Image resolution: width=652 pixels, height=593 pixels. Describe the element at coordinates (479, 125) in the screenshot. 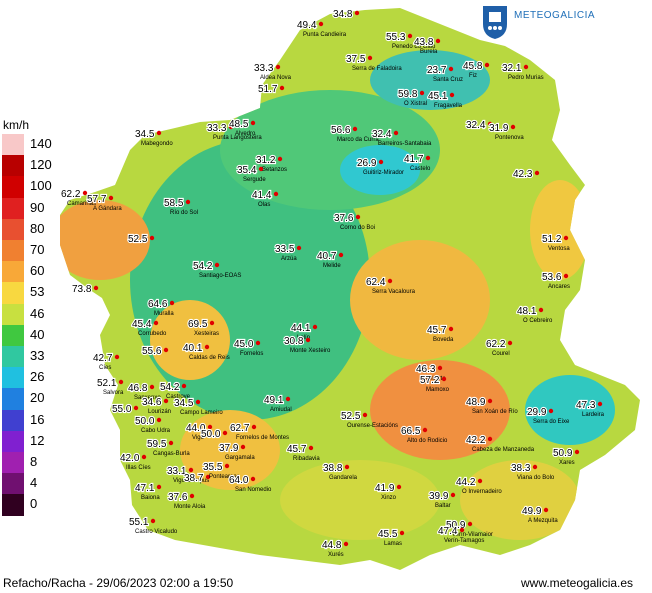

I see `station-marker: 32.4` at that location.